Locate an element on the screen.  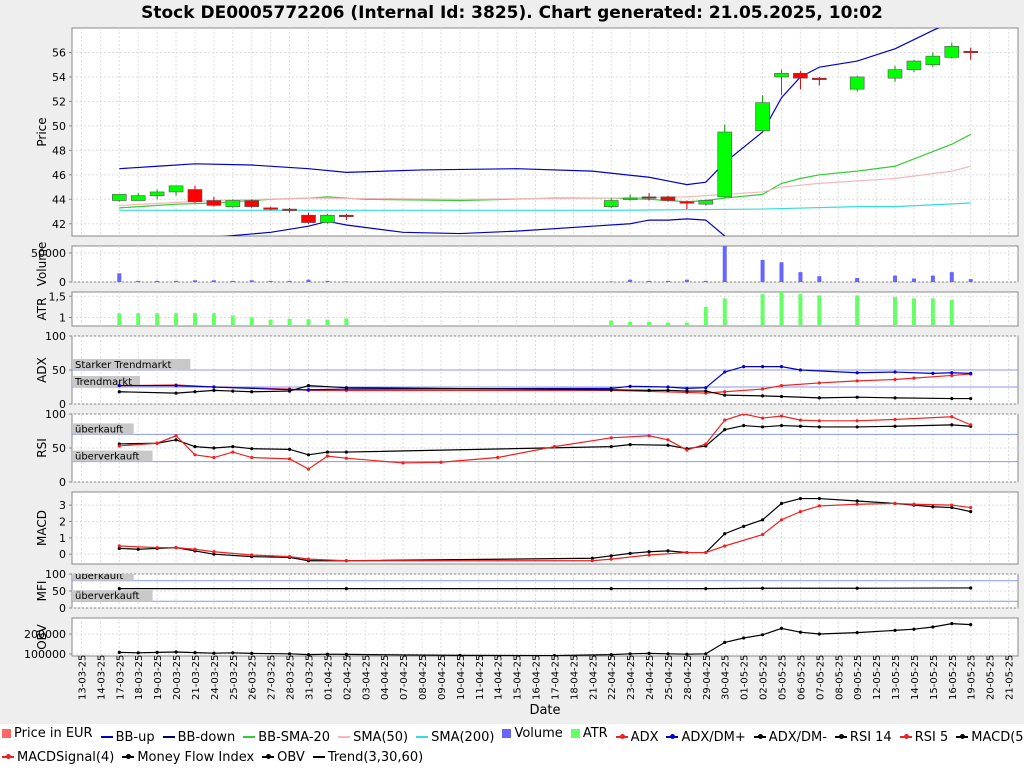
x-tick-label: 24-03-25 is located at coordinates (215, 677).